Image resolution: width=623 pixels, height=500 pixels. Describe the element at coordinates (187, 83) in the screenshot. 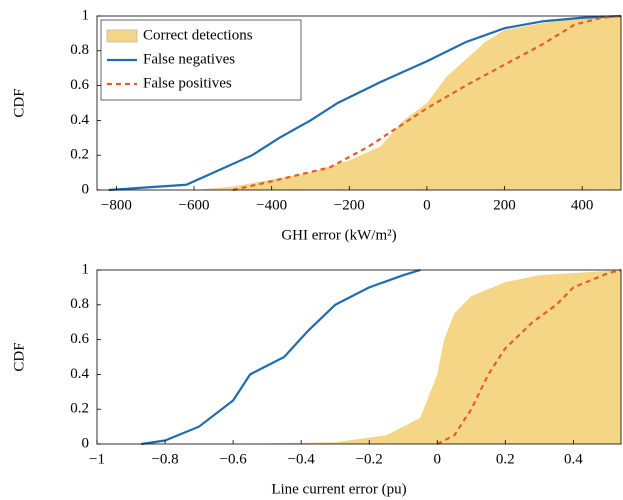

I see `legend-label: False positives` at that location.